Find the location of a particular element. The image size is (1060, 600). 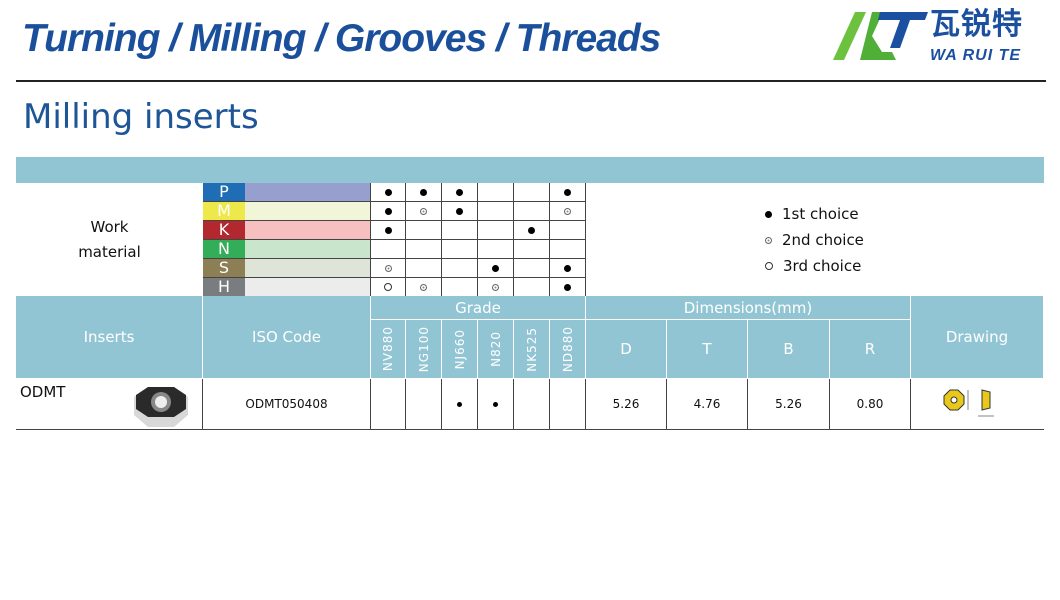

grade-label: ND880 is located at coordinates (567, 349).